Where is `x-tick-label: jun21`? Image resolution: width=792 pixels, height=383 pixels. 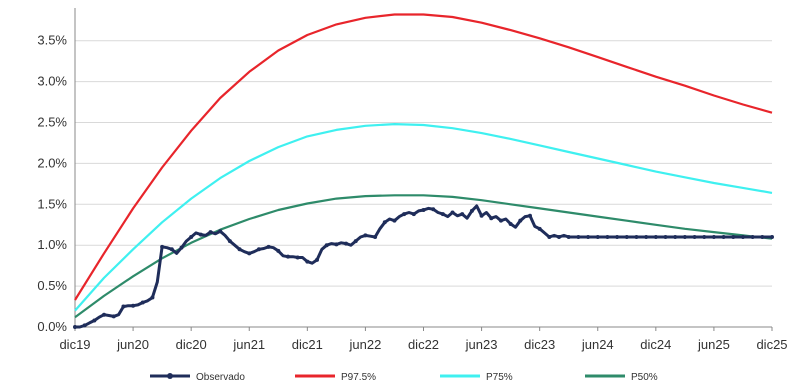
x-tick-label: jun21 is located at coordinates (248, 344).